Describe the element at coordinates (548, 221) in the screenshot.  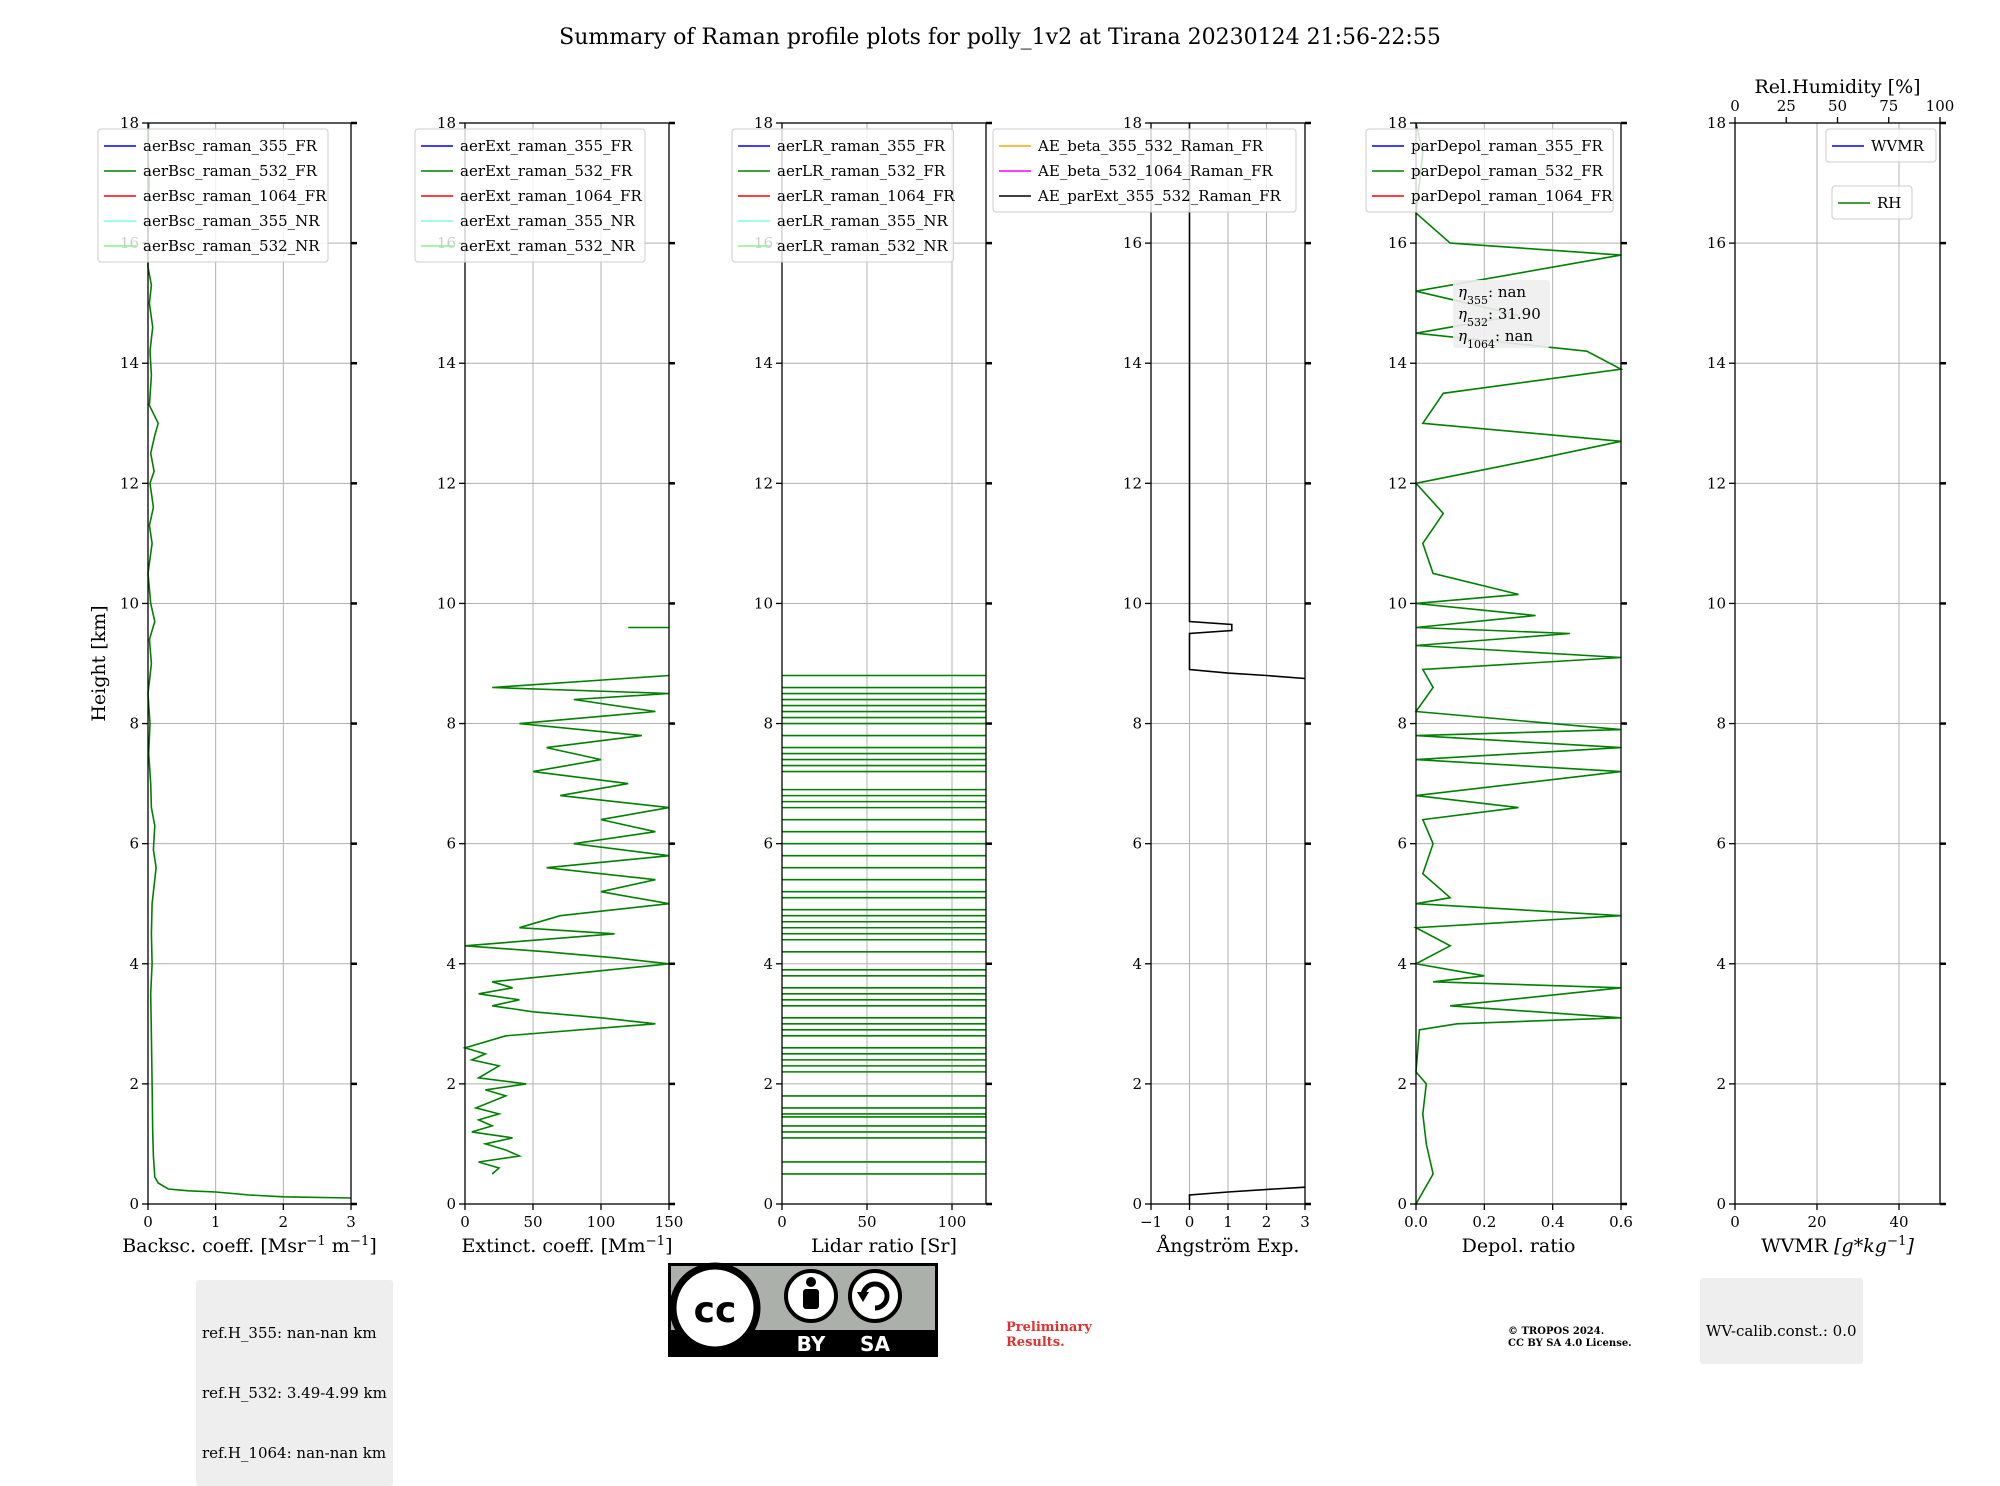
I see `legend-entry: aerExt_raman_355_NR` at that location.